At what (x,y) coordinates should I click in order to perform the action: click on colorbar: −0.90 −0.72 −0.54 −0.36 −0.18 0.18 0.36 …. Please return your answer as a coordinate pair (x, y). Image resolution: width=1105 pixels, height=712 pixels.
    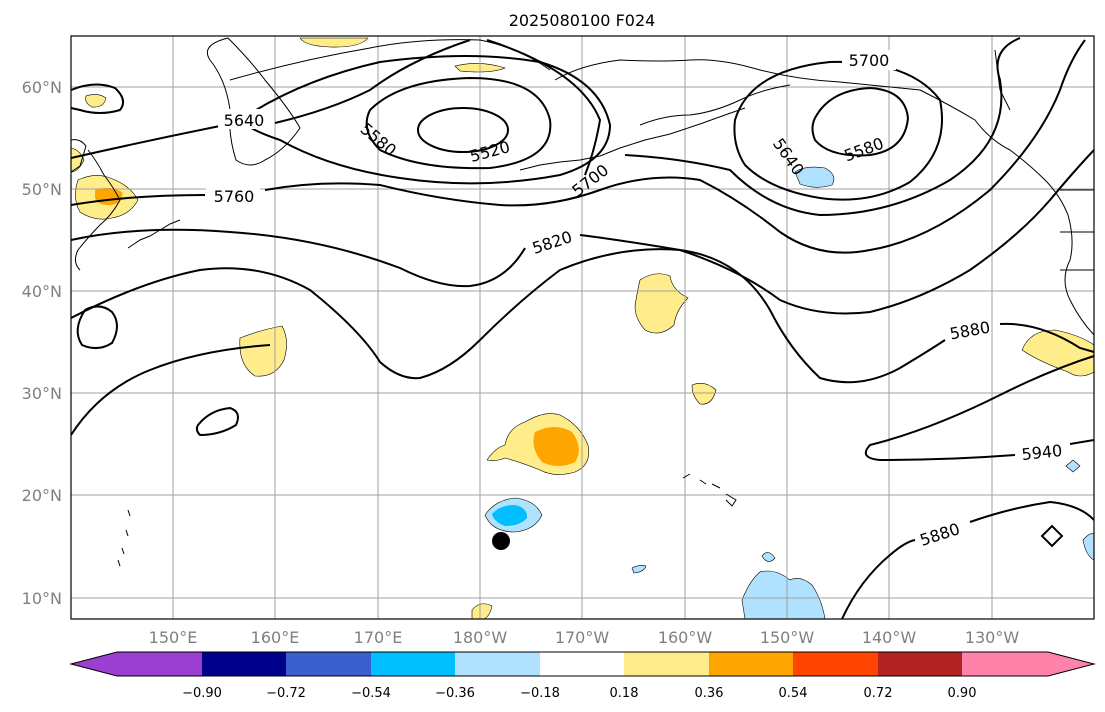
    Looking at the image, I should click on (582, 676).